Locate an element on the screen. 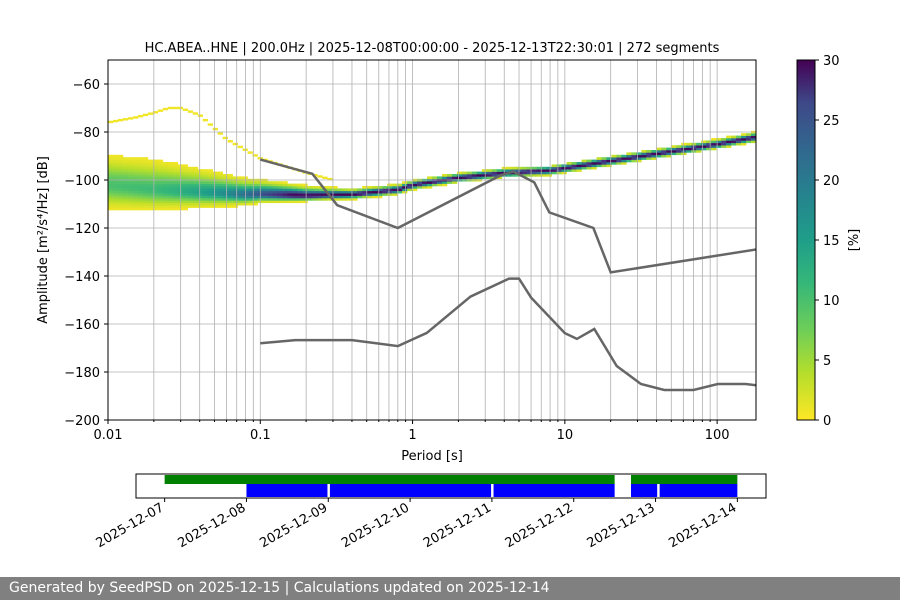 The image size is (900, 600). timeline-tick-label: 2025-12-08 is located at coordinates (212, 525).